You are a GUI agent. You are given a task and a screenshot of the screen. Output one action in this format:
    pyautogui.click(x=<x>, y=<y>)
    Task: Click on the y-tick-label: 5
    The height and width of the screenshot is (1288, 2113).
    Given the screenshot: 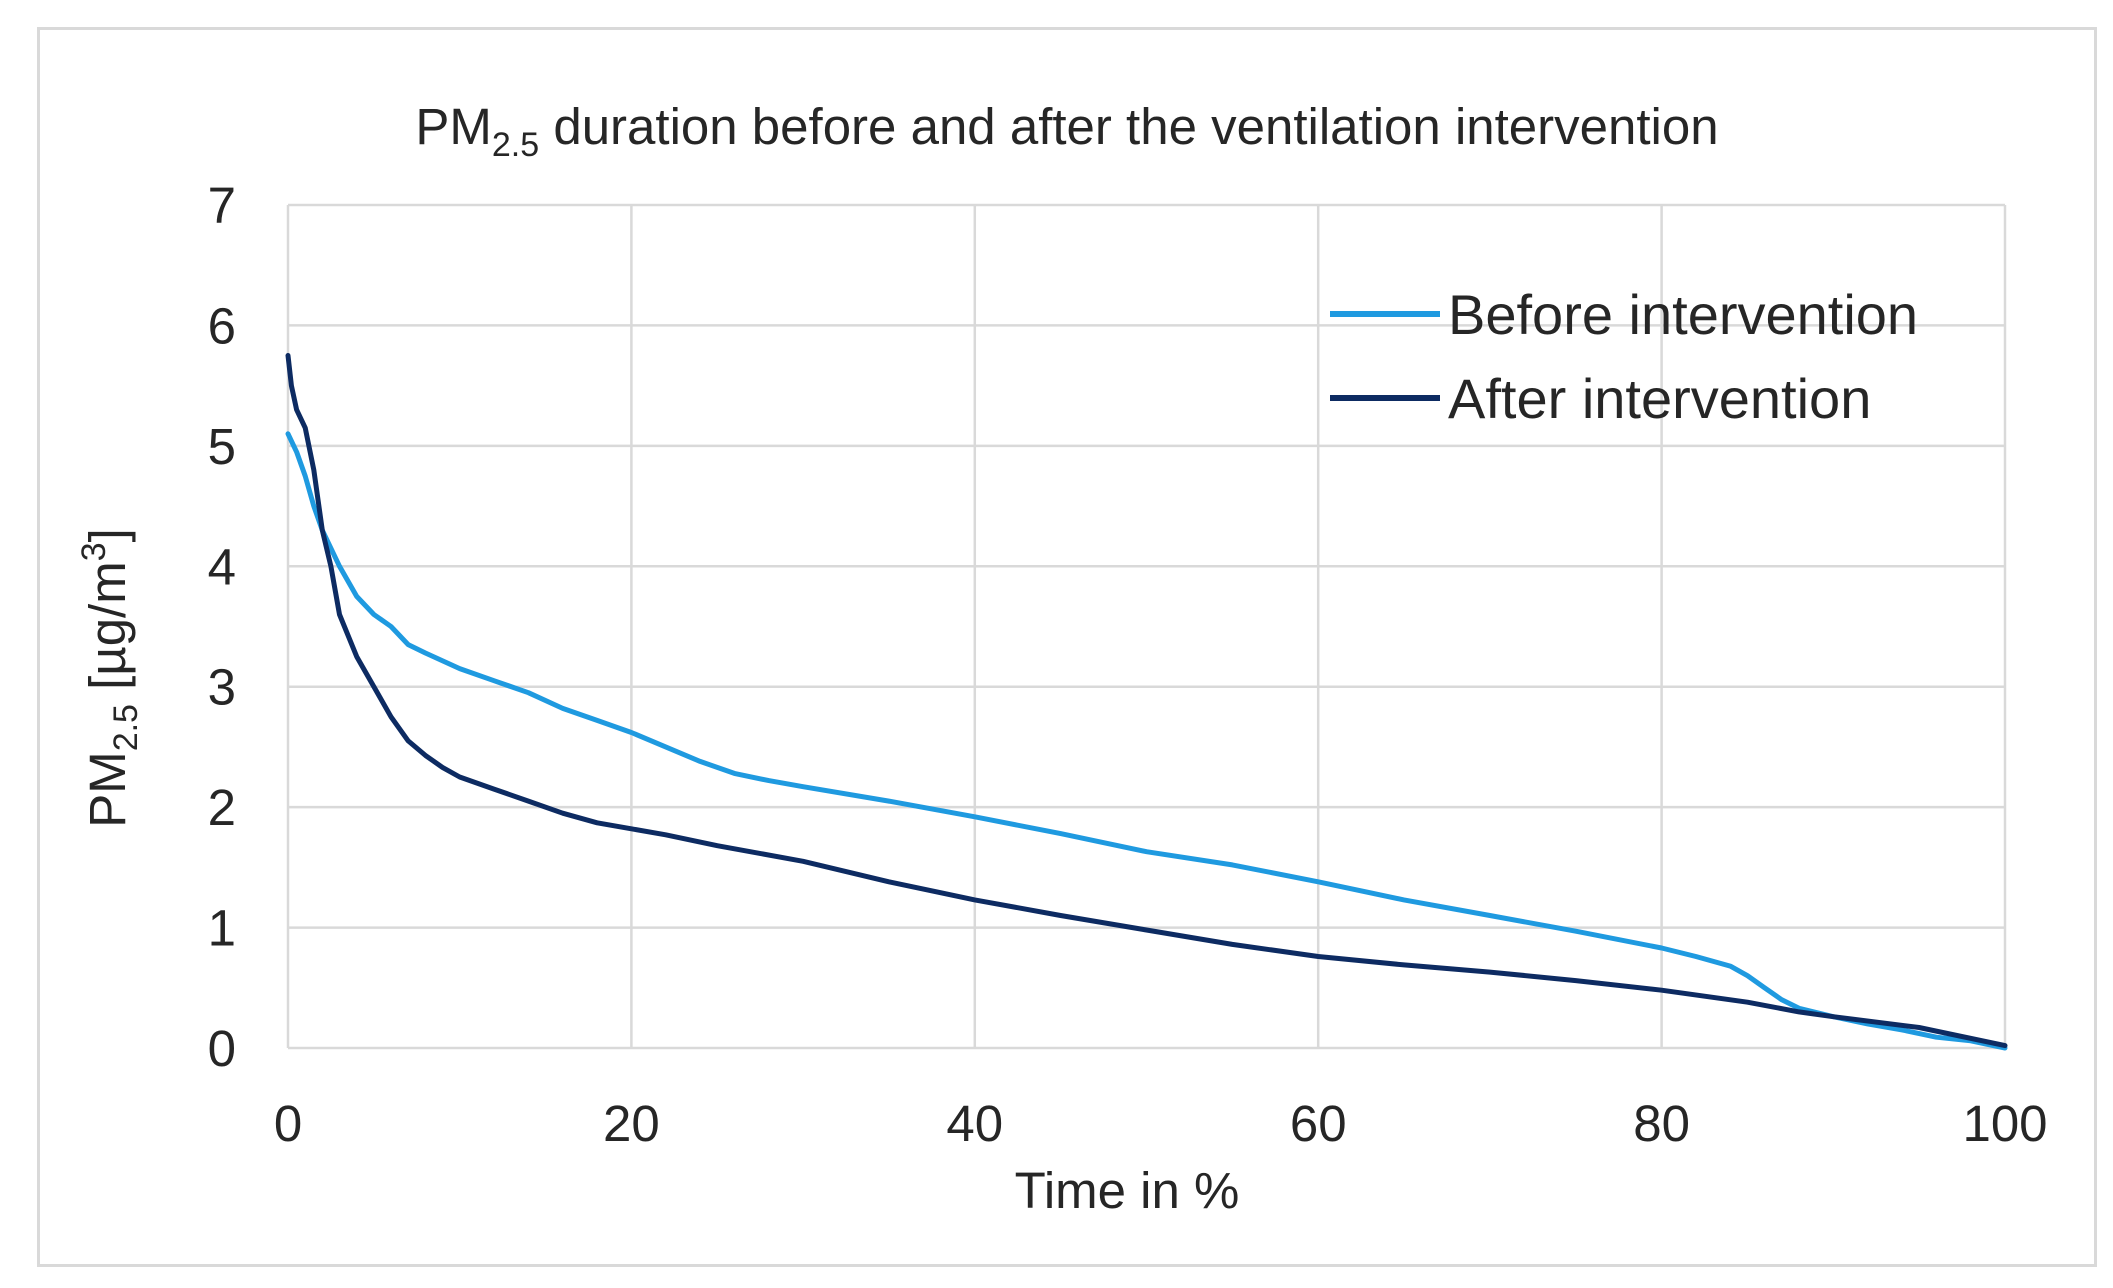 What is the action you would take?
    pyautogui.click(x=222, y=446)
    